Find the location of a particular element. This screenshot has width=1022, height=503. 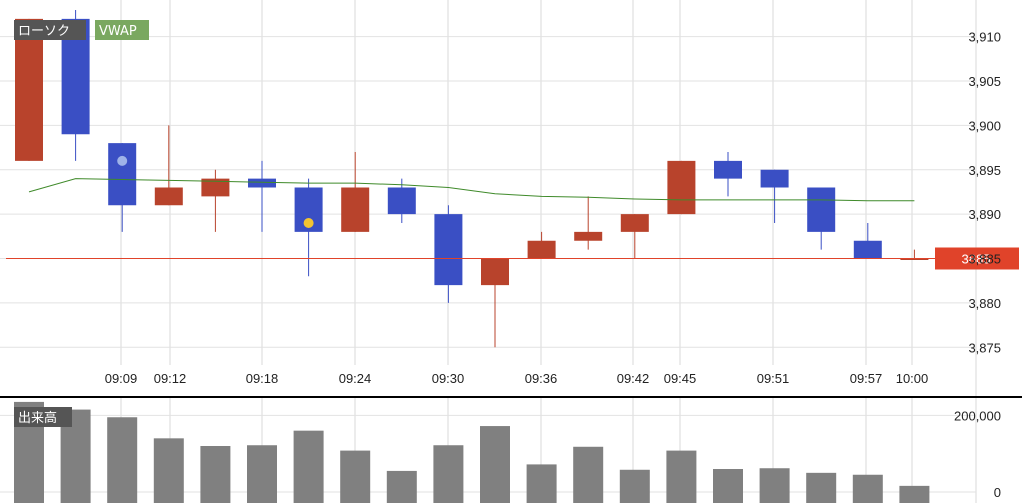

y-tick-label: 3,885 is located at coordinates (984, 259).